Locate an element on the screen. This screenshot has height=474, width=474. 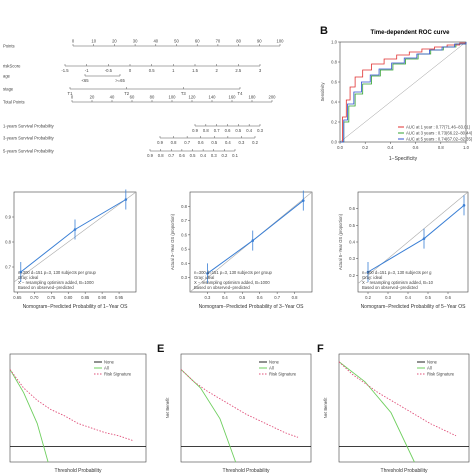
calibration-note: X − resampling optimism added, B=1000 is located at coordinates (232, 282).